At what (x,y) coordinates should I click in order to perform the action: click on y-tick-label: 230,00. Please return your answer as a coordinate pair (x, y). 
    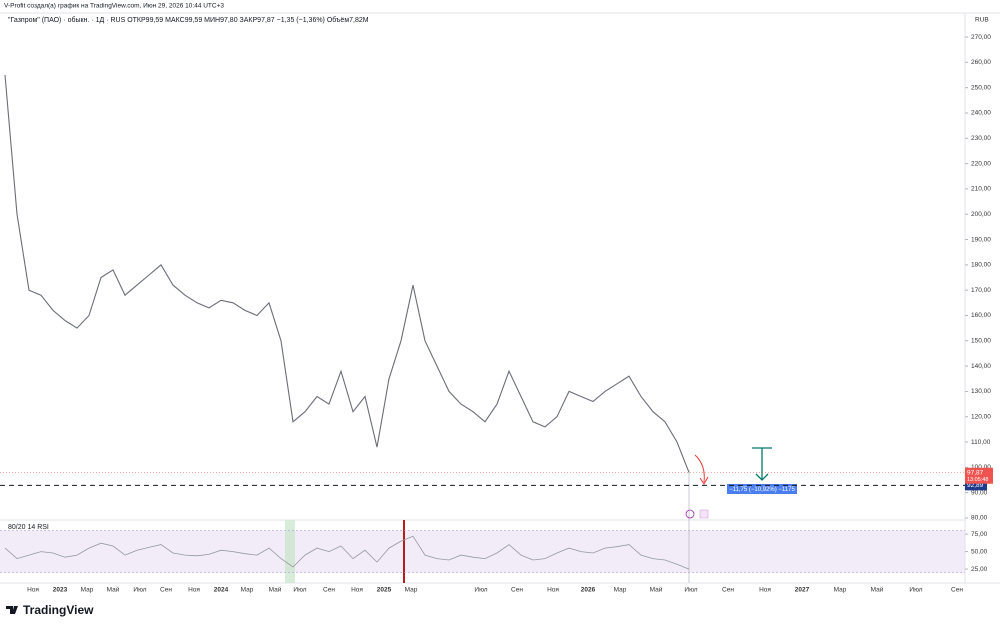
    Looking at the image, I should click on (981, 138).